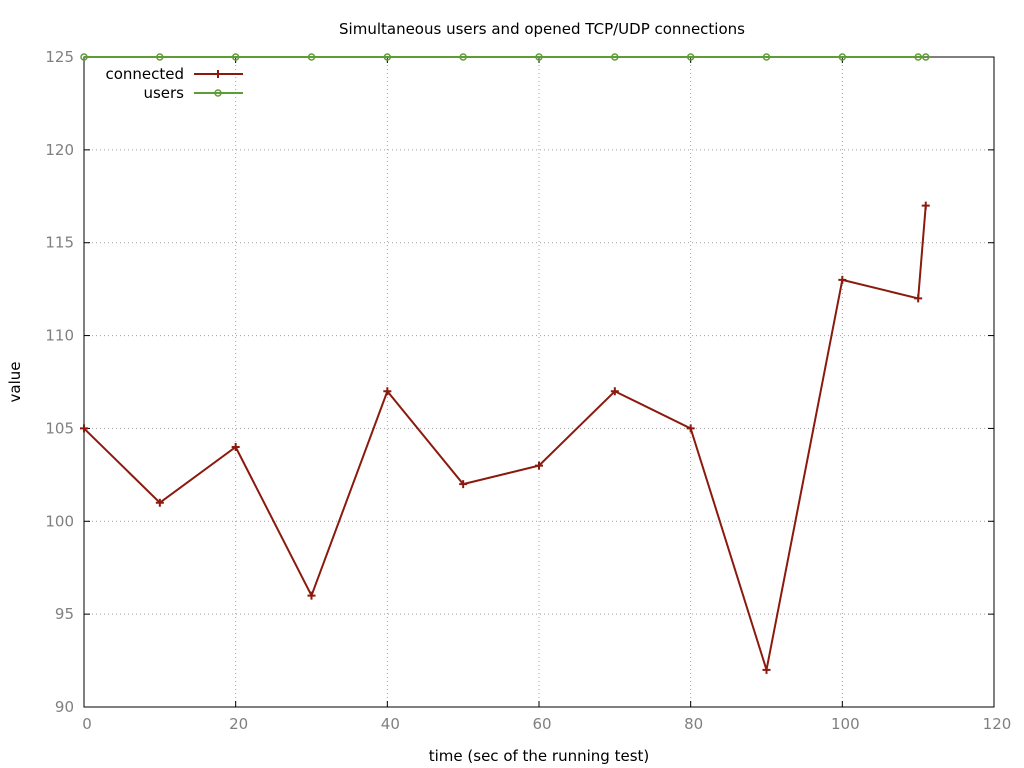 This screenshot has height=768, width=1024. What do you see at coordinates (997, 724) in the screenshot?
I see `x-tick-label: 120` at bounding box center [997, 724].